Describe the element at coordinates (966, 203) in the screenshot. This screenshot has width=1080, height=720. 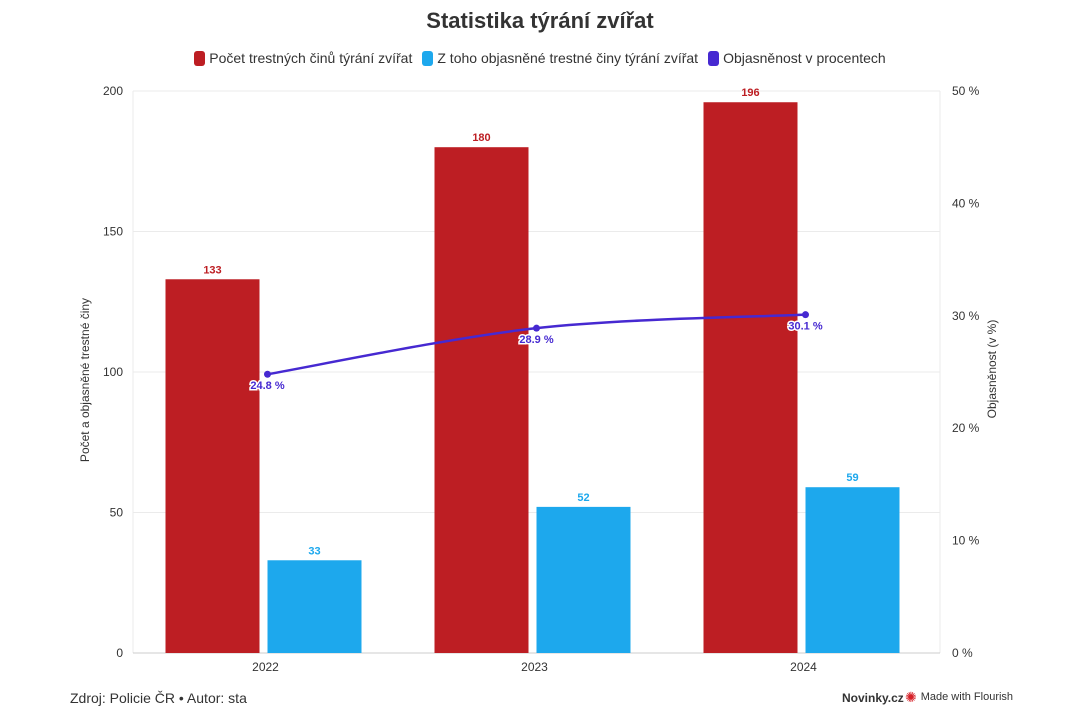
I see `y2-tick-label: 40 %` at that location.